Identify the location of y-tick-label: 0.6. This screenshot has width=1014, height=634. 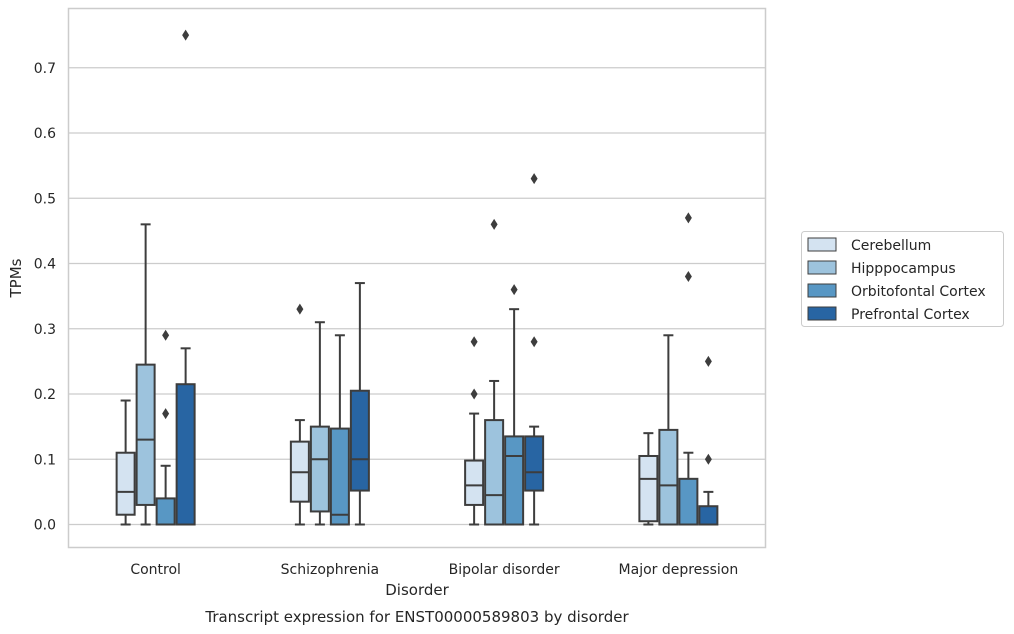
(45, 134).